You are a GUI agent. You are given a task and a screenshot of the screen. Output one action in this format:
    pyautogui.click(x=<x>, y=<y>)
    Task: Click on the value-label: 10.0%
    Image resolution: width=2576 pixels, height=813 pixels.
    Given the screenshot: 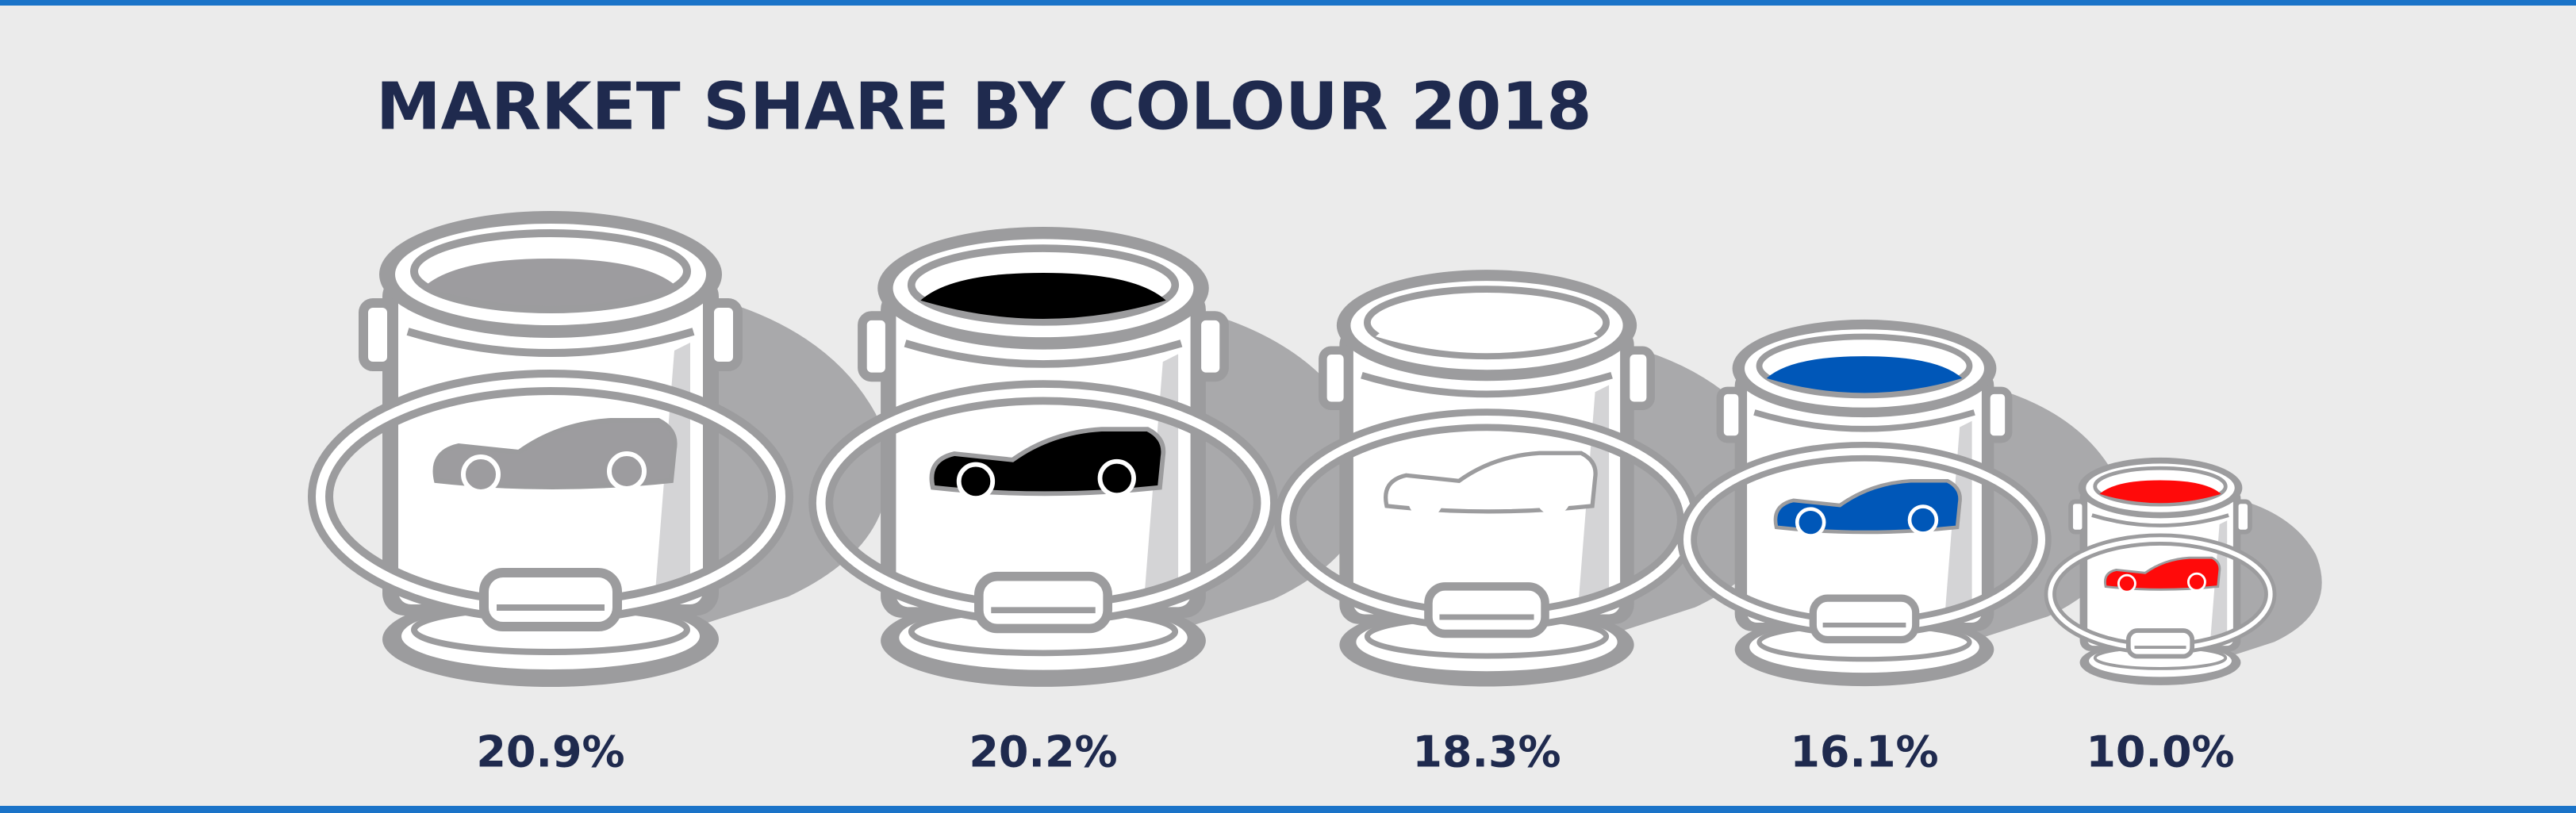 What is the action you would take?
    pyautogui.click(x=2160, y=752)
    